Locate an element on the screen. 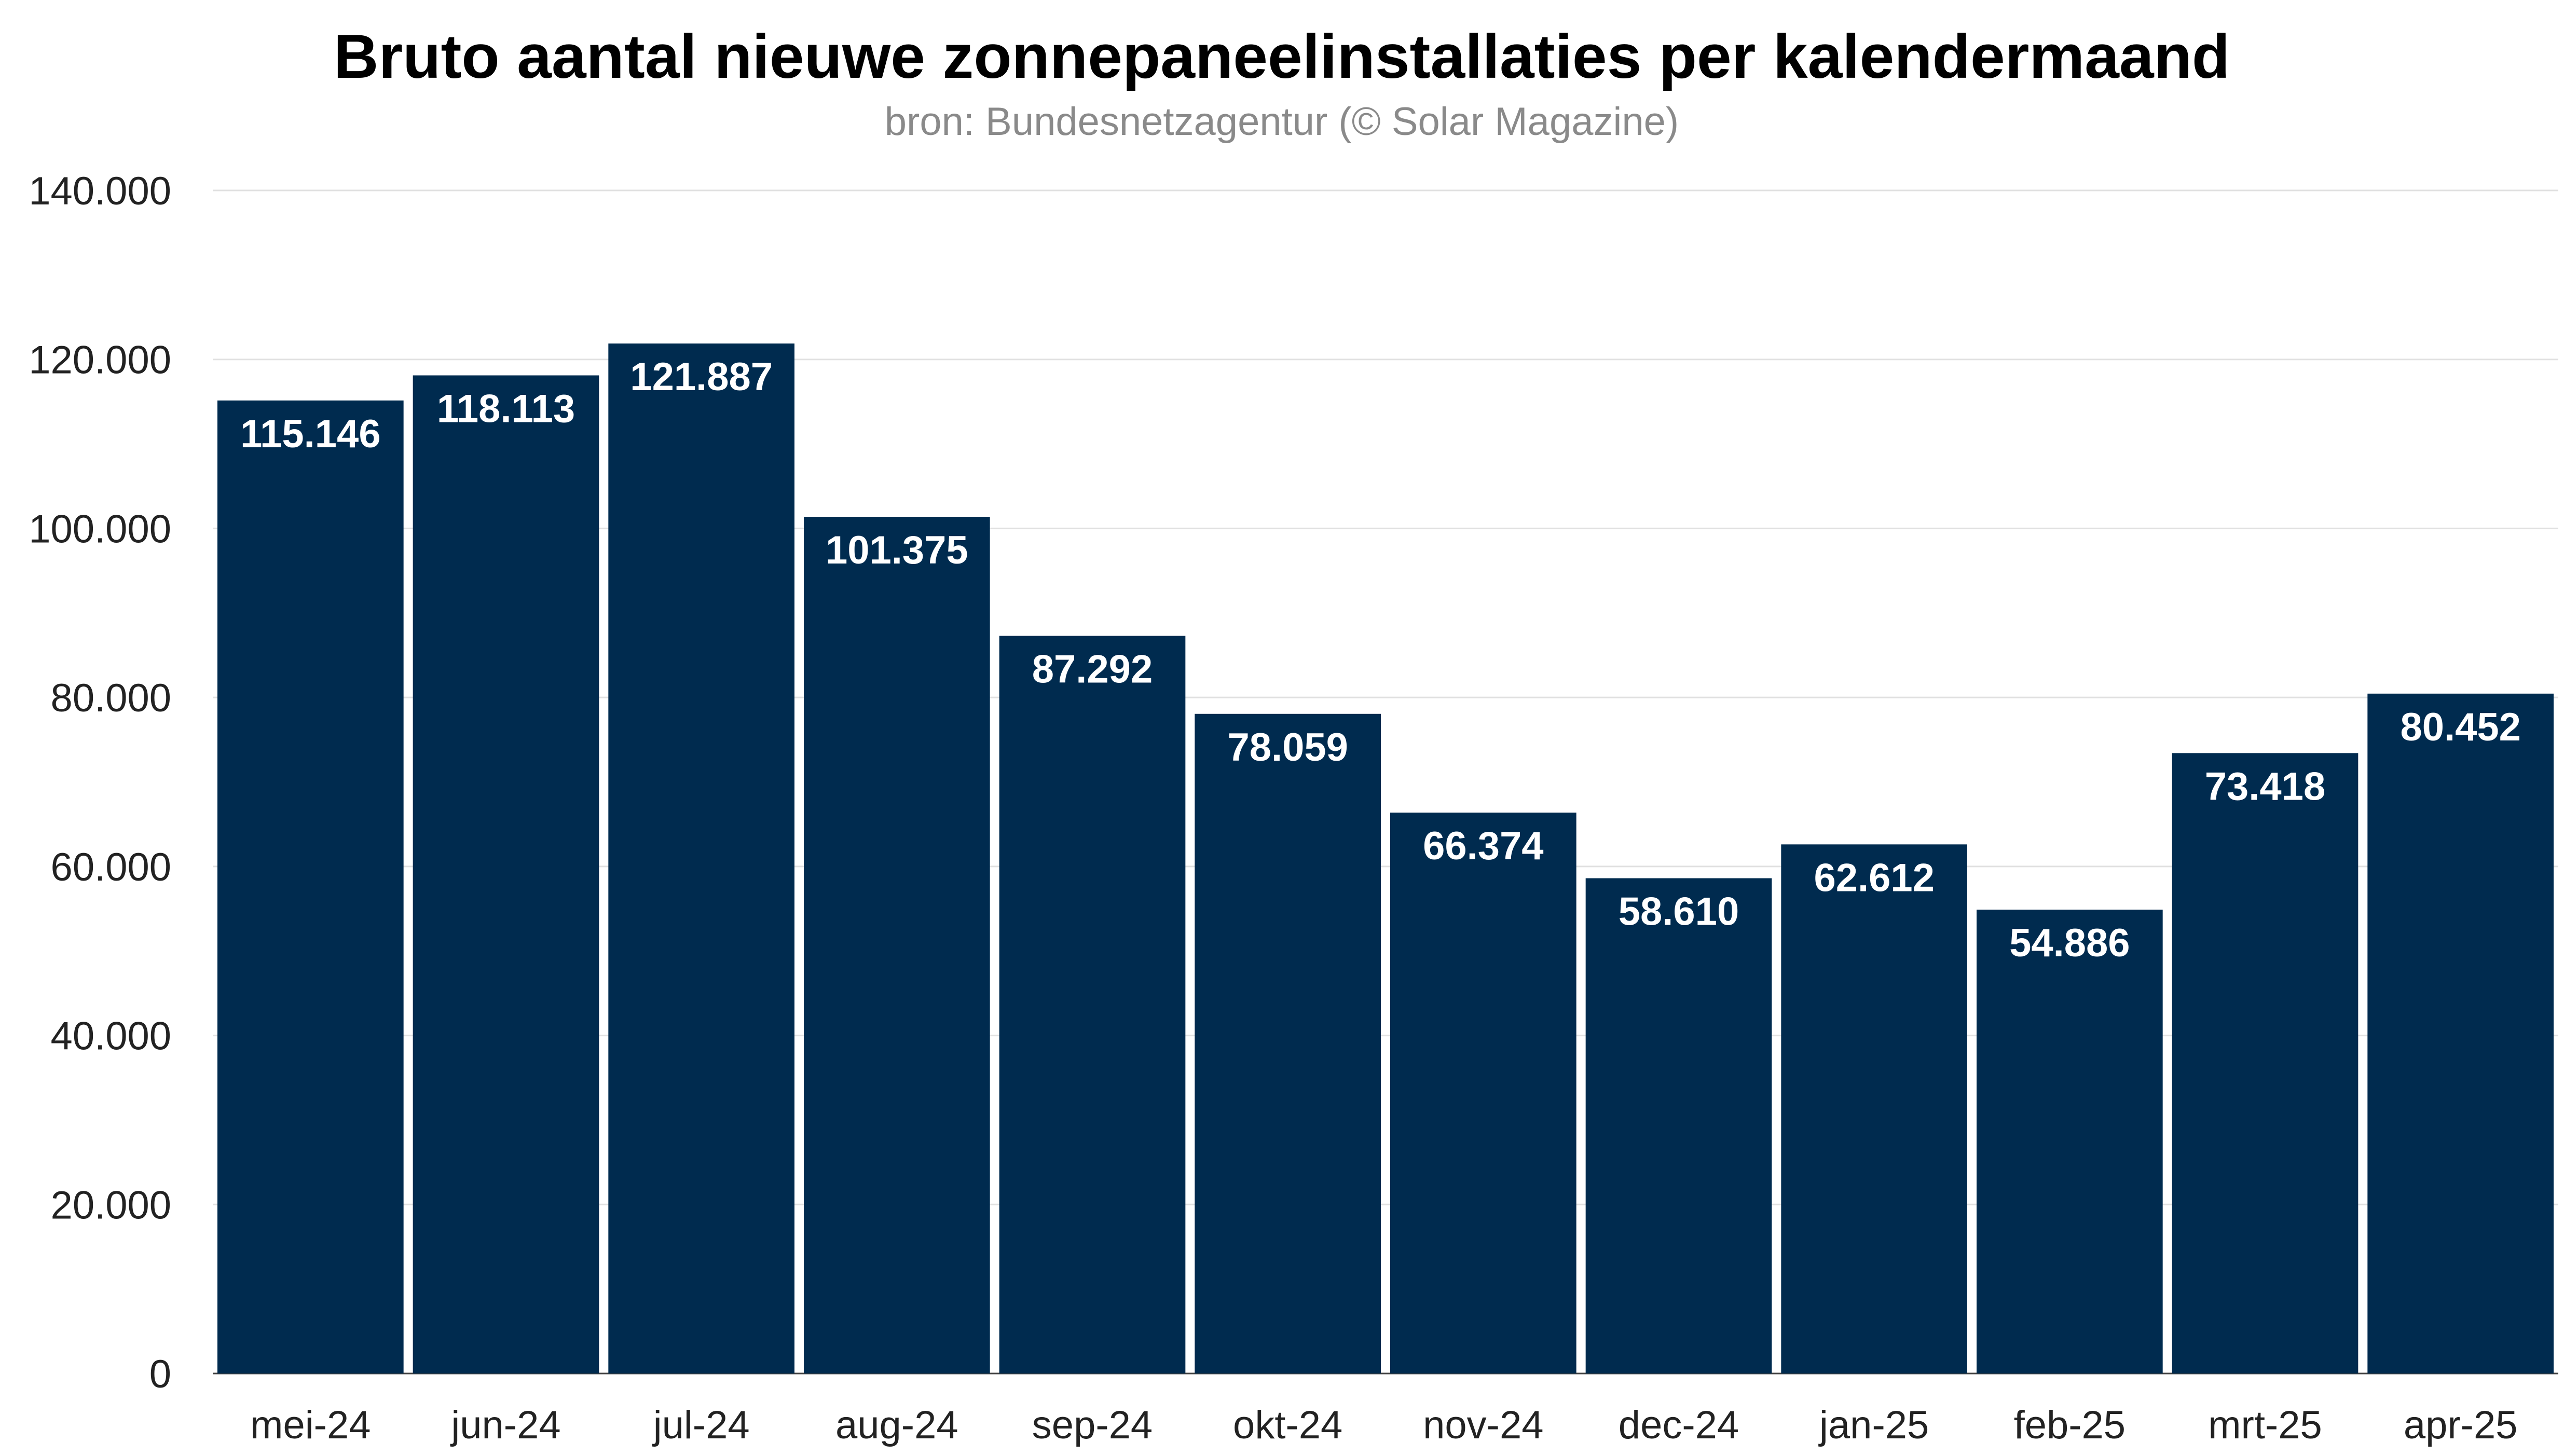 This screenshot has height=1456, width=2564. bar-value-label: 118.113 is located at coordinates (506, 409).